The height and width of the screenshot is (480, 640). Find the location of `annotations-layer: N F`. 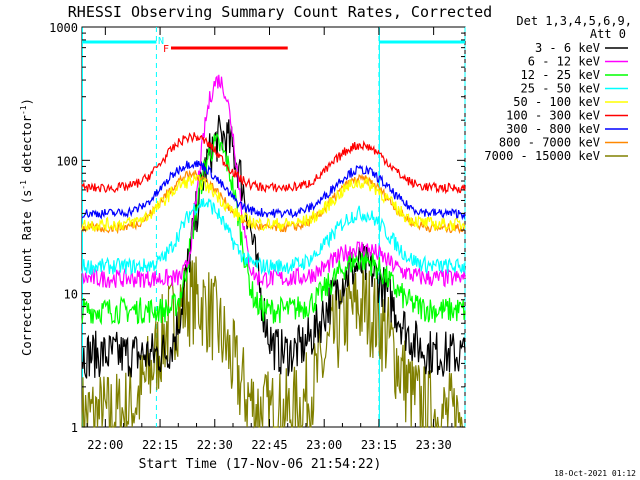

annotations-layer: N F is located at coordinates (273, 45).